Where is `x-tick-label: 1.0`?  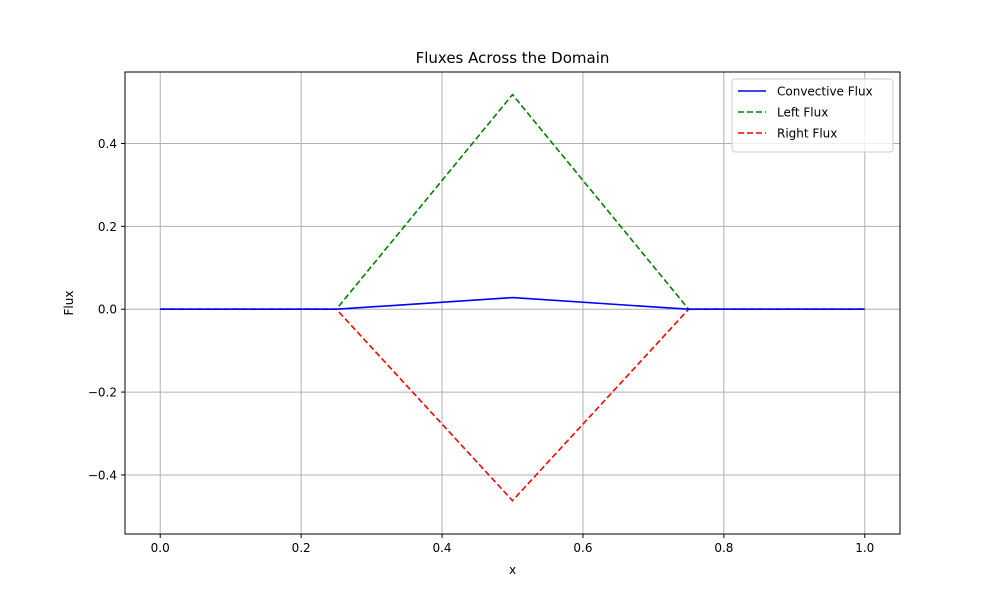 x-tick-label: 1.0 is located at coordinates (864, 548).